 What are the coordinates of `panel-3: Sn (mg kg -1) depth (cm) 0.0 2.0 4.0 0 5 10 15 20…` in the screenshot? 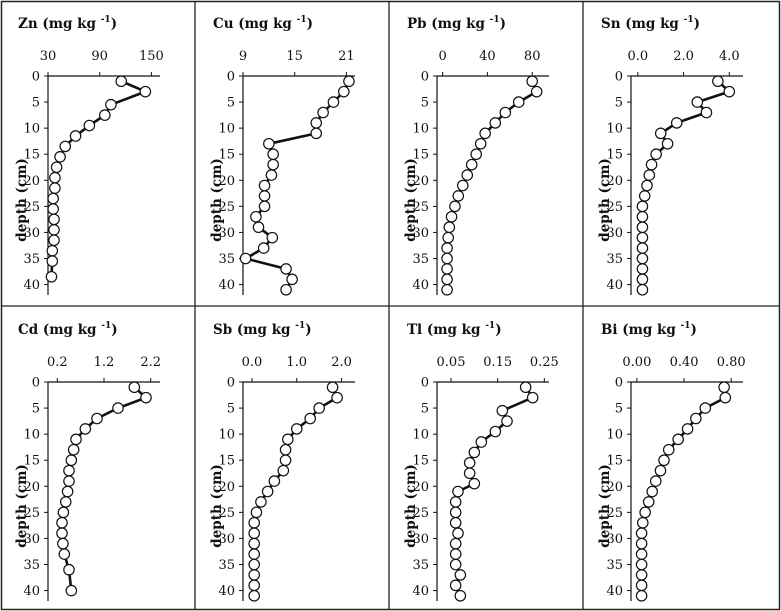 It's located at (670, 155).